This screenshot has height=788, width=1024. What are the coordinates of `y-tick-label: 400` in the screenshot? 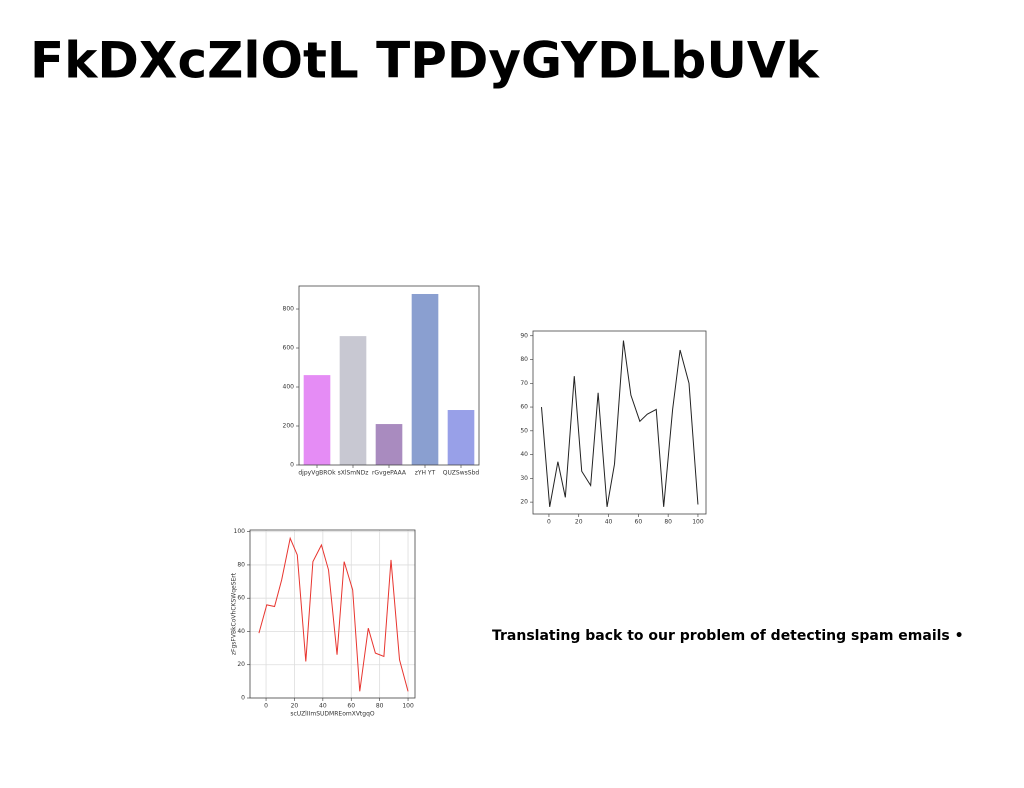 It's located at (289, 387).